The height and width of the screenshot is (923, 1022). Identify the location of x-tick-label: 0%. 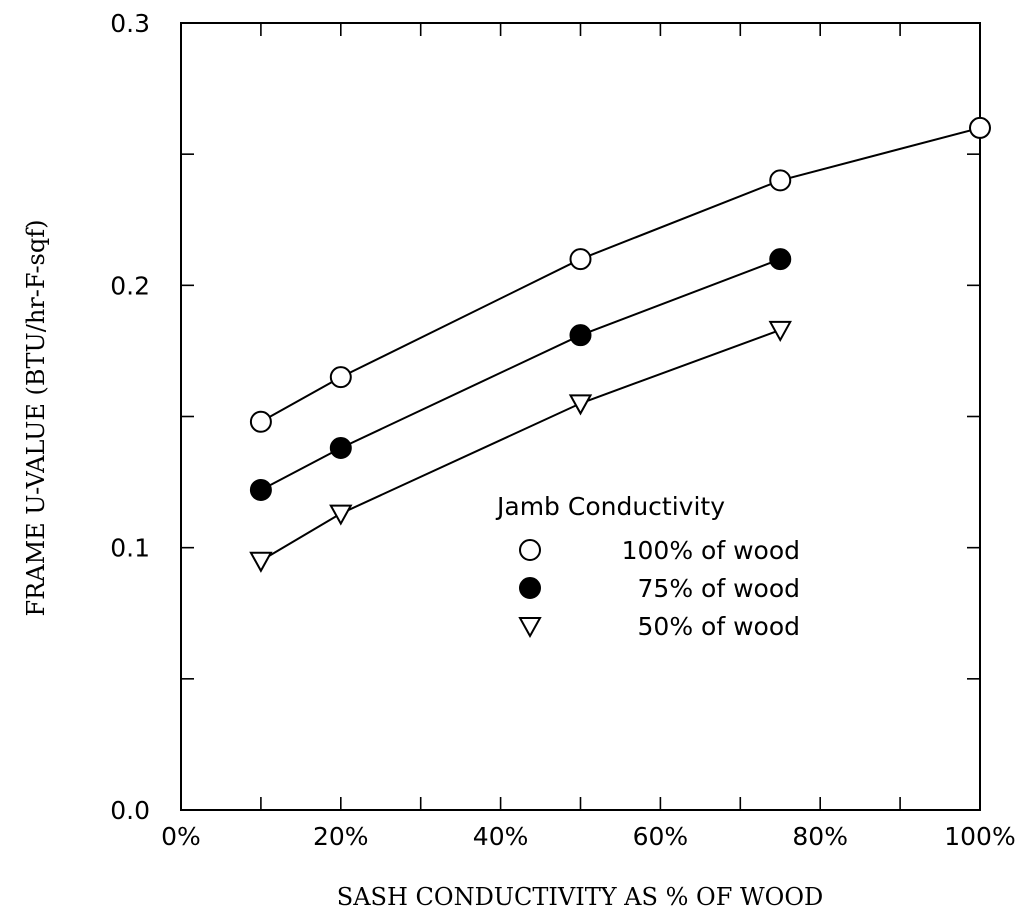
(181, 836).